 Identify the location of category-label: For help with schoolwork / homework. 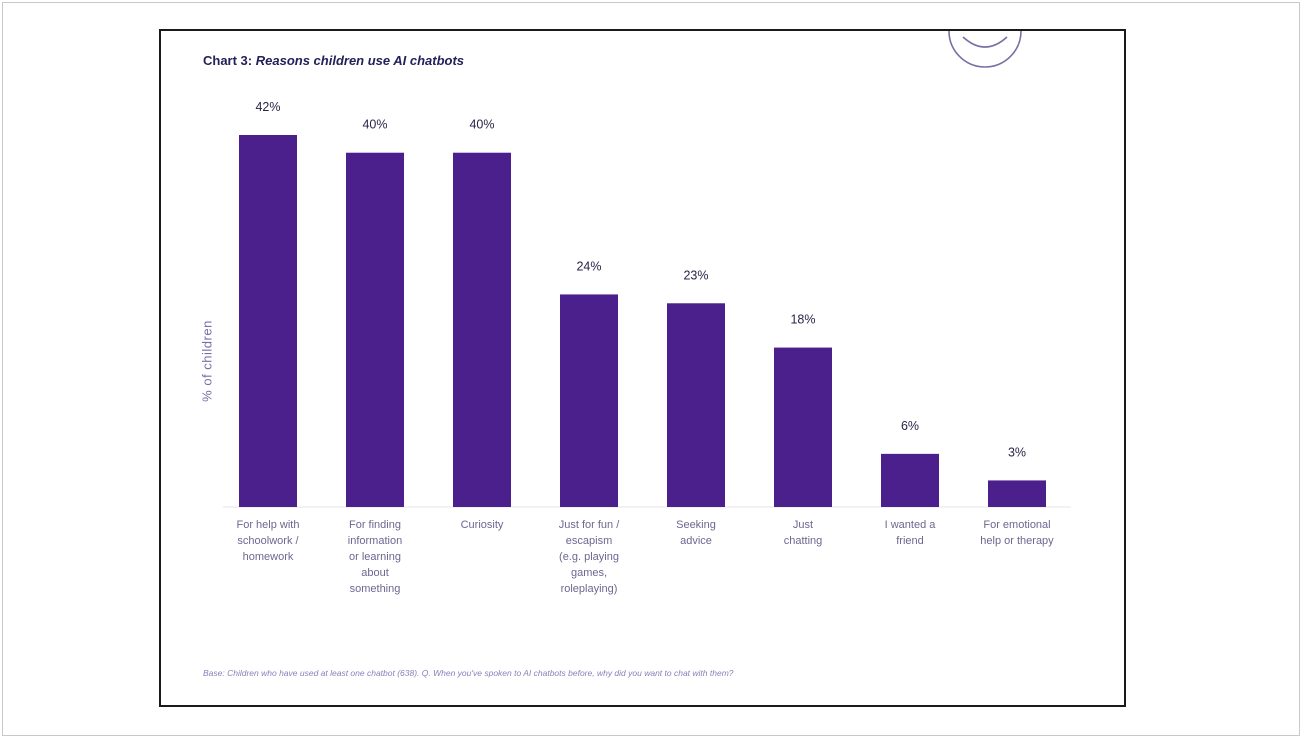
(268, 541).